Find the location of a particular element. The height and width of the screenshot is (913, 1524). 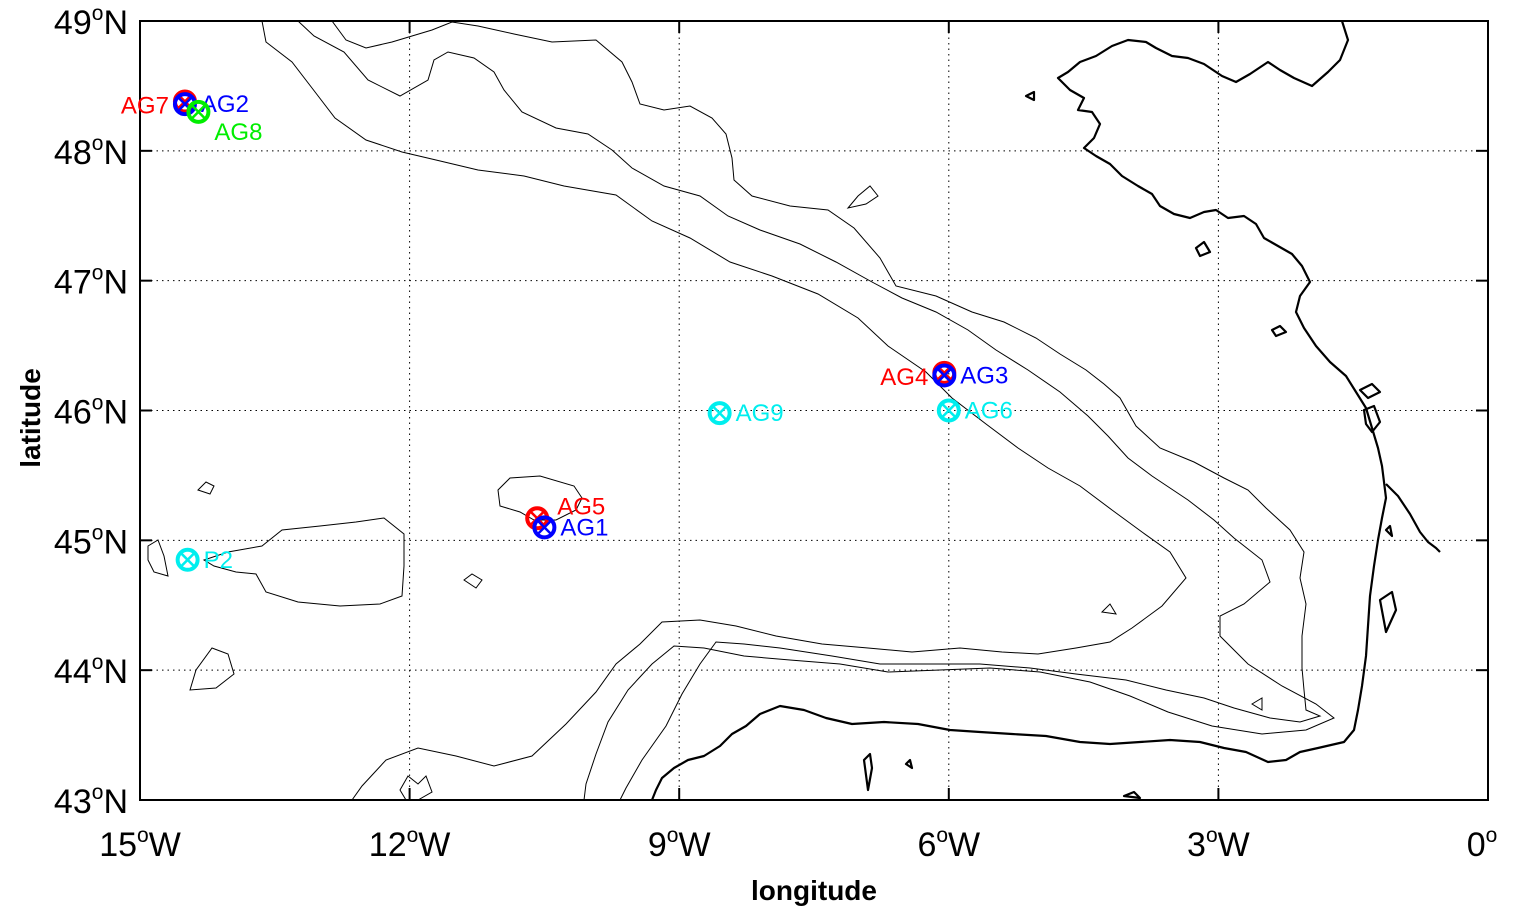

station-label: AG7 is located at coordinates (145, 105).